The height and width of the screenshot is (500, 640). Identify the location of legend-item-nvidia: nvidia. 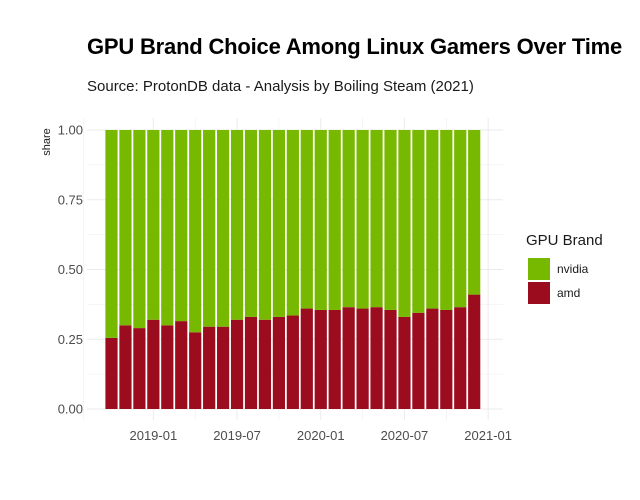
(581, 270).